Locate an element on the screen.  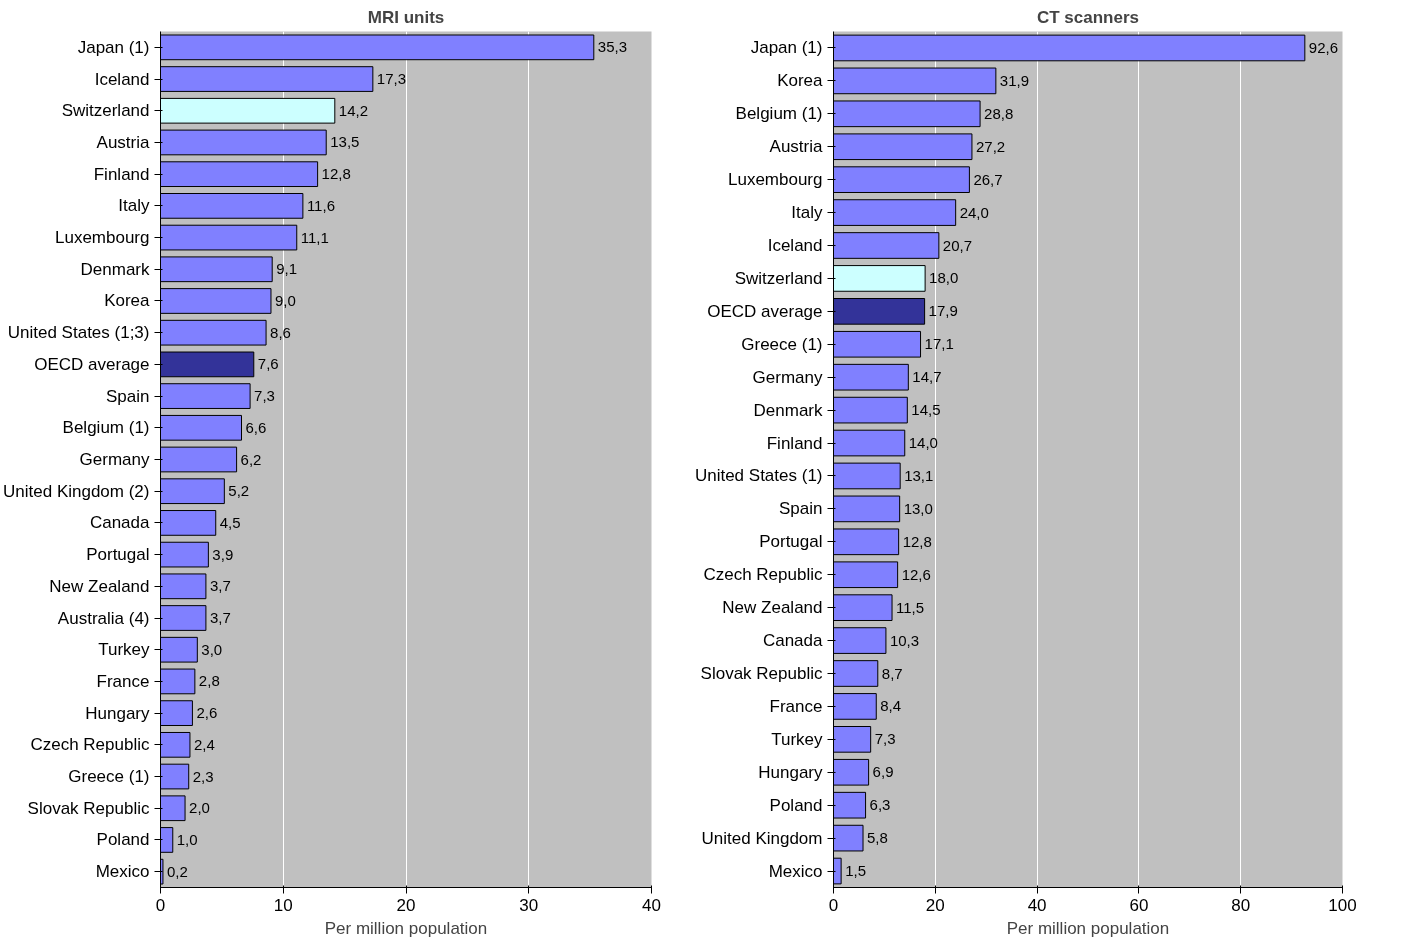
data-label: 14,7 is located at coordinates (927, 377).